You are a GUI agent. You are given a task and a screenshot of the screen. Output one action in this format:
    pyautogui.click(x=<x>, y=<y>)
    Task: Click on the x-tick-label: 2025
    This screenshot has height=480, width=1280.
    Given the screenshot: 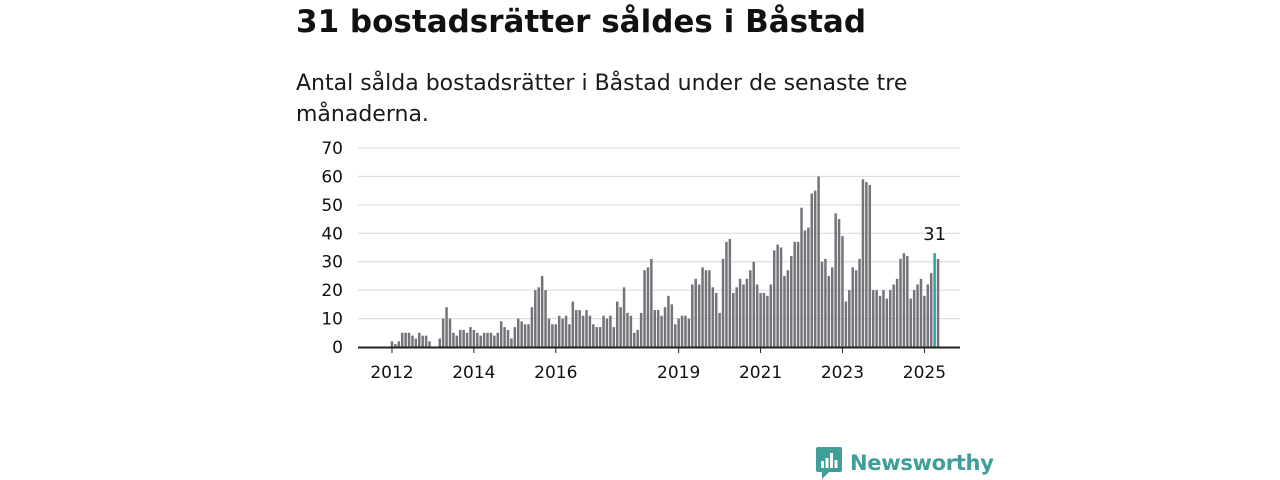 What is the action you would take?
    pyautogui.click(x=924, y=373)
    